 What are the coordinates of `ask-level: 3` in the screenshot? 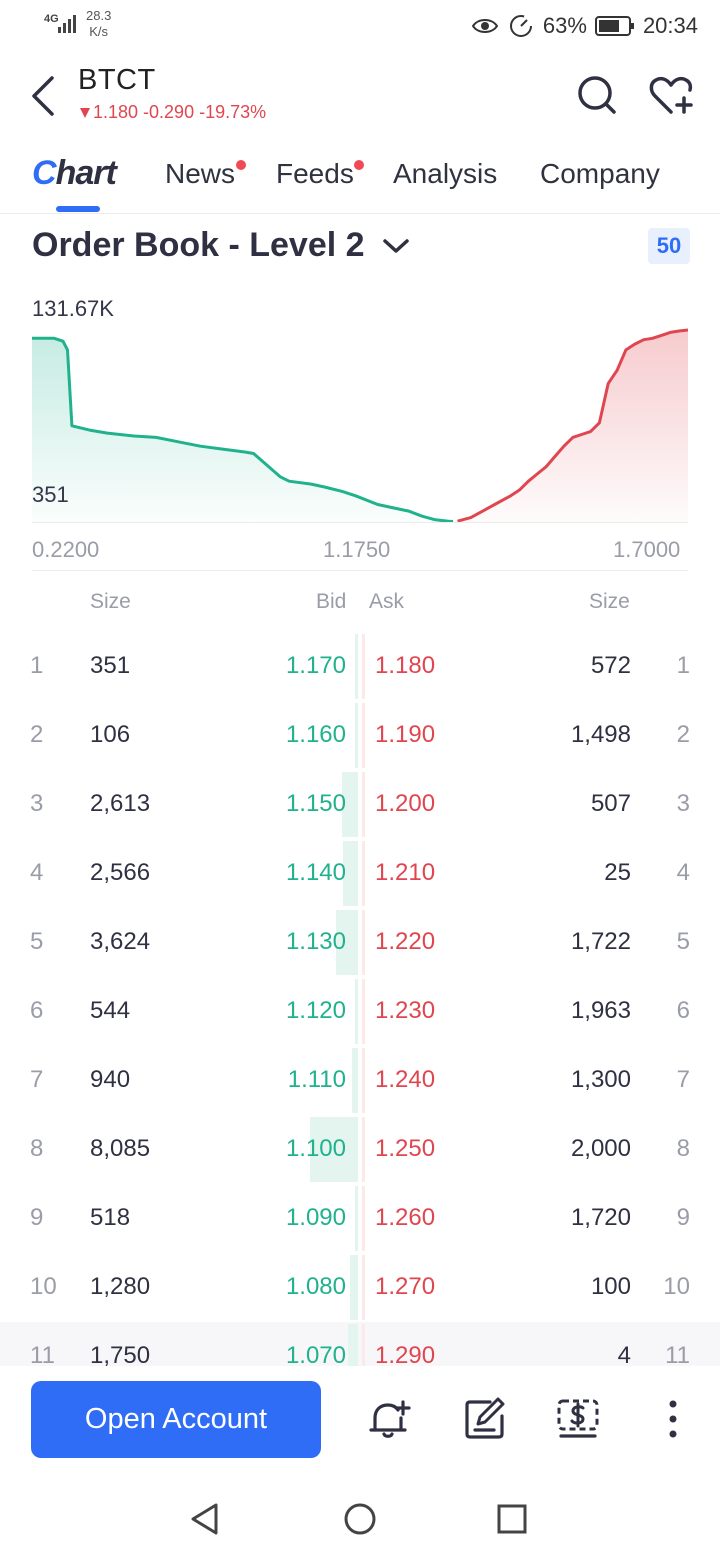 It's located at (683, 803).